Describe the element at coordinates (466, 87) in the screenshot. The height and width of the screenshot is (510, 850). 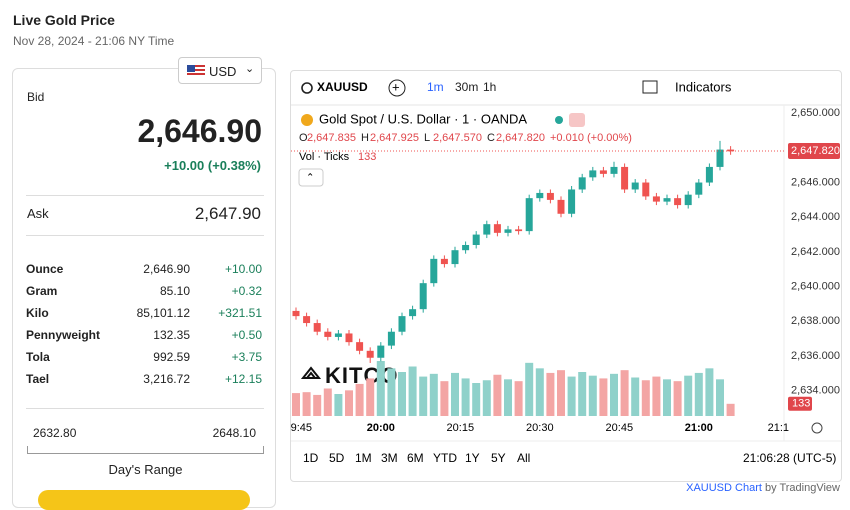
I see `interval-button: 30m` at that location.